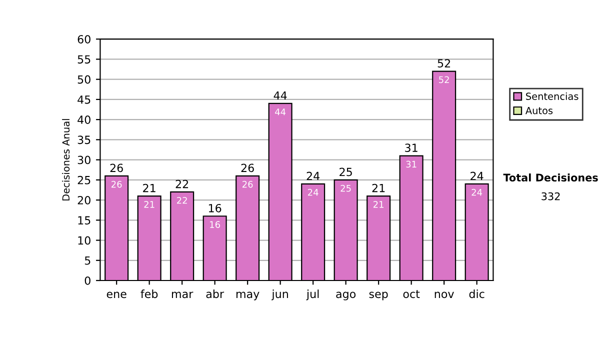 The image size is (600, 340). Describe the element at coordinates (181, 200) in the screenshot. I see `data-label: 22` at that location.